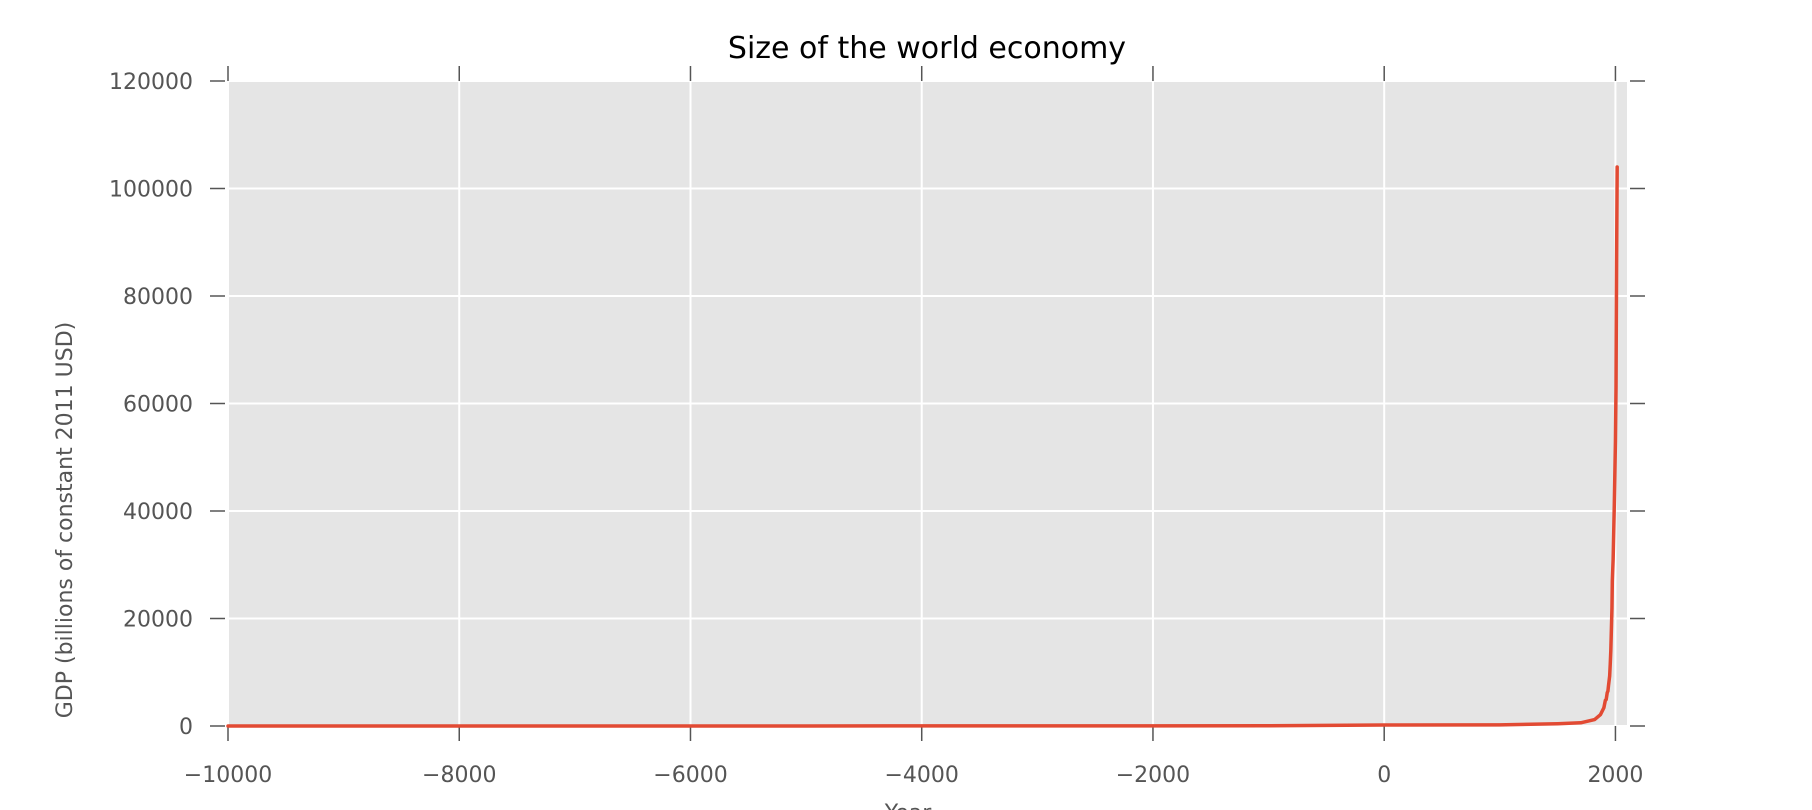 The image size is (1812, 810). What do you see at coordinates (1384, 775) in the screenshot?
I see `x-tick-label: 0` at bounding box center [1384, 775].